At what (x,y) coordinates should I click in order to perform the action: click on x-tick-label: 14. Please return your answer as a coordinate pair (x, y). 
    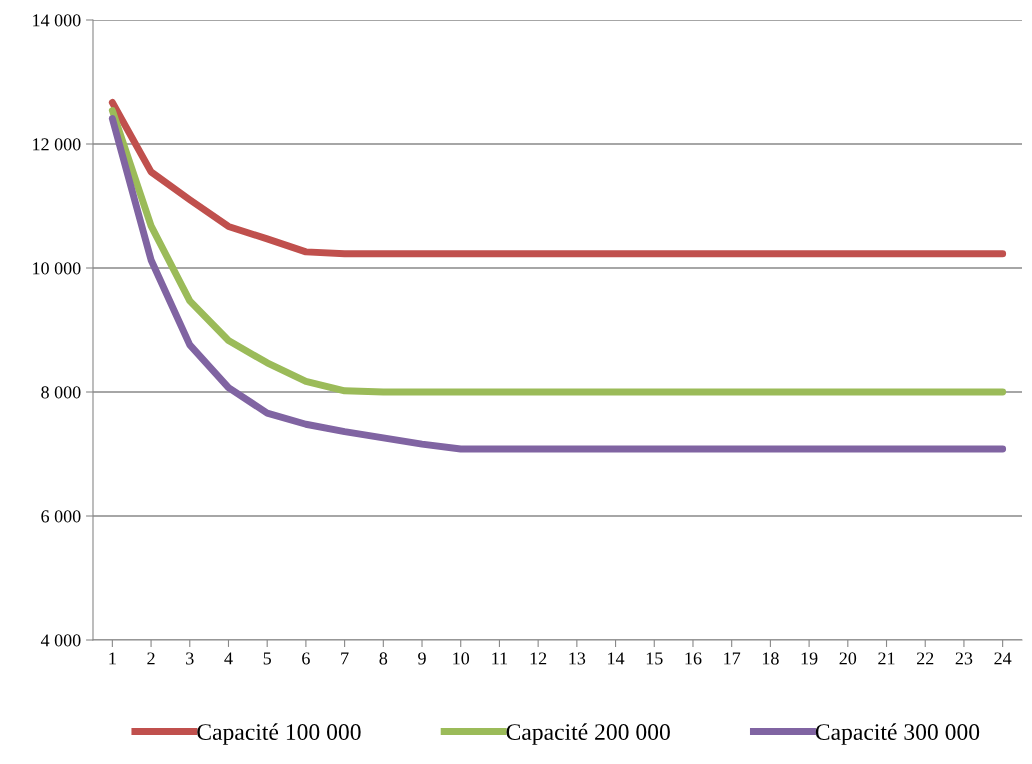
    Looking at the image, I should click on (616, 658).